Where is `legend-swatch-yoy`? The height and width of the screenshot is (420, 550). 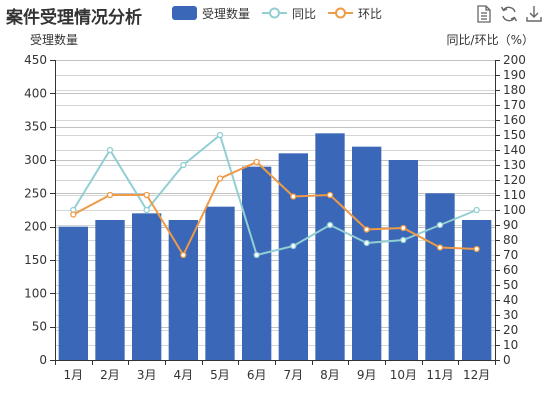 legend-swatch-yoy is located at coordinates (274, 13).